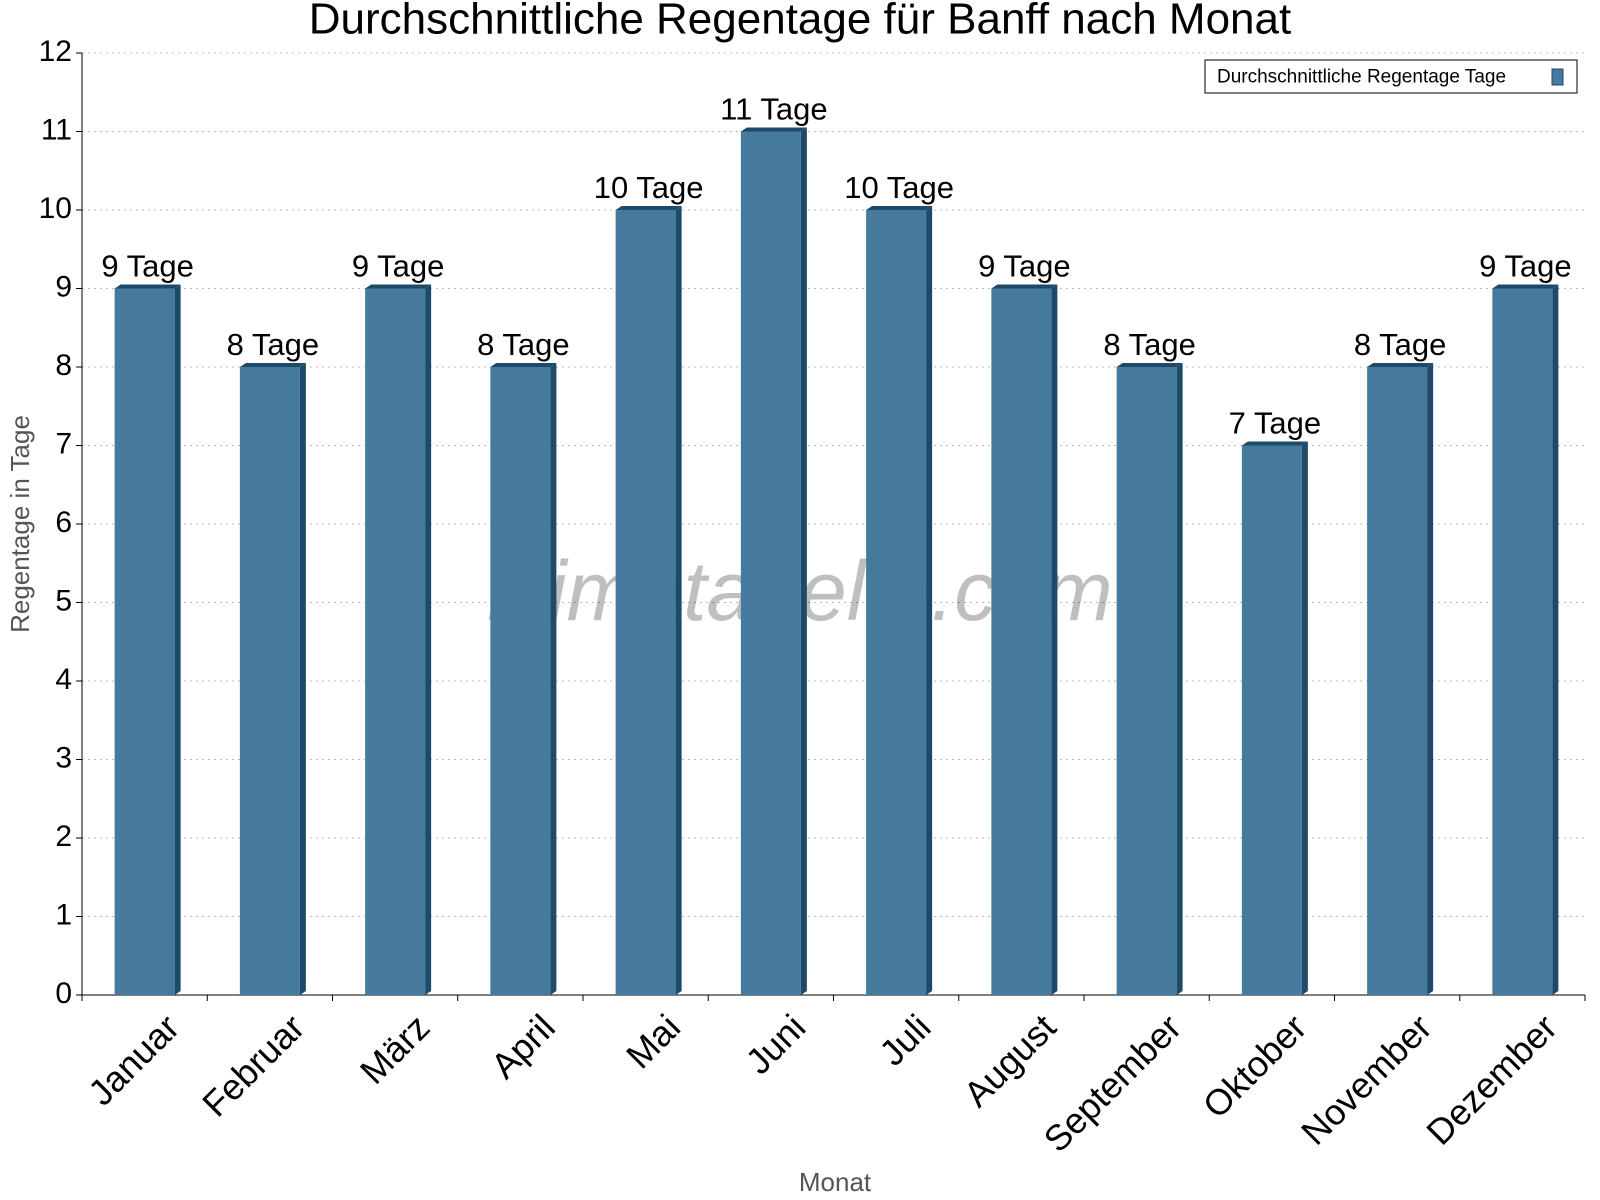  I want to click on y-tick-label: 7, so click(63, 443).